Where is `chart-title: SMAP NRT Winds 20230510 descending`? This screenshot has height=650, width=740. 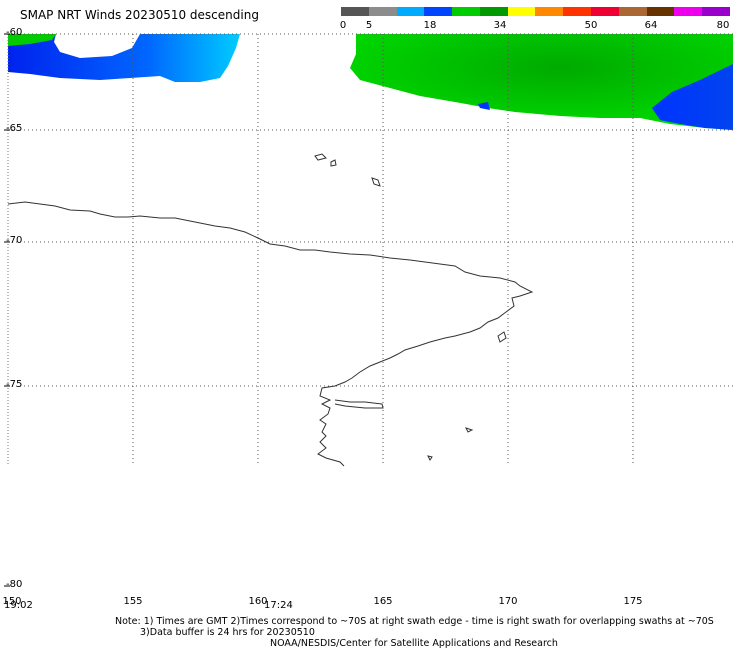 chart-title: SMAP NRT Winds 20230510 descending is located at coordinates (139, 15).